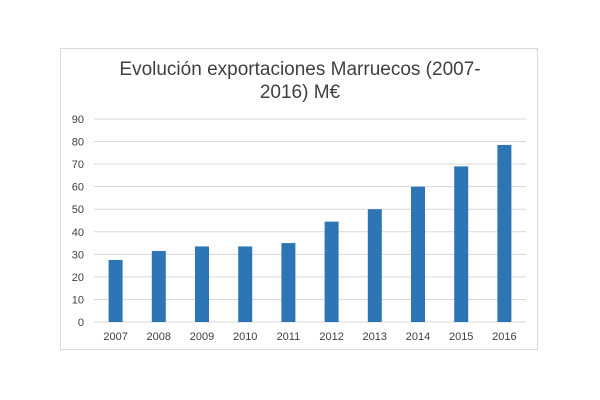 This screenshot has height=400, width=600. I want to click on y-tick-label: 40, so click(78, 233).